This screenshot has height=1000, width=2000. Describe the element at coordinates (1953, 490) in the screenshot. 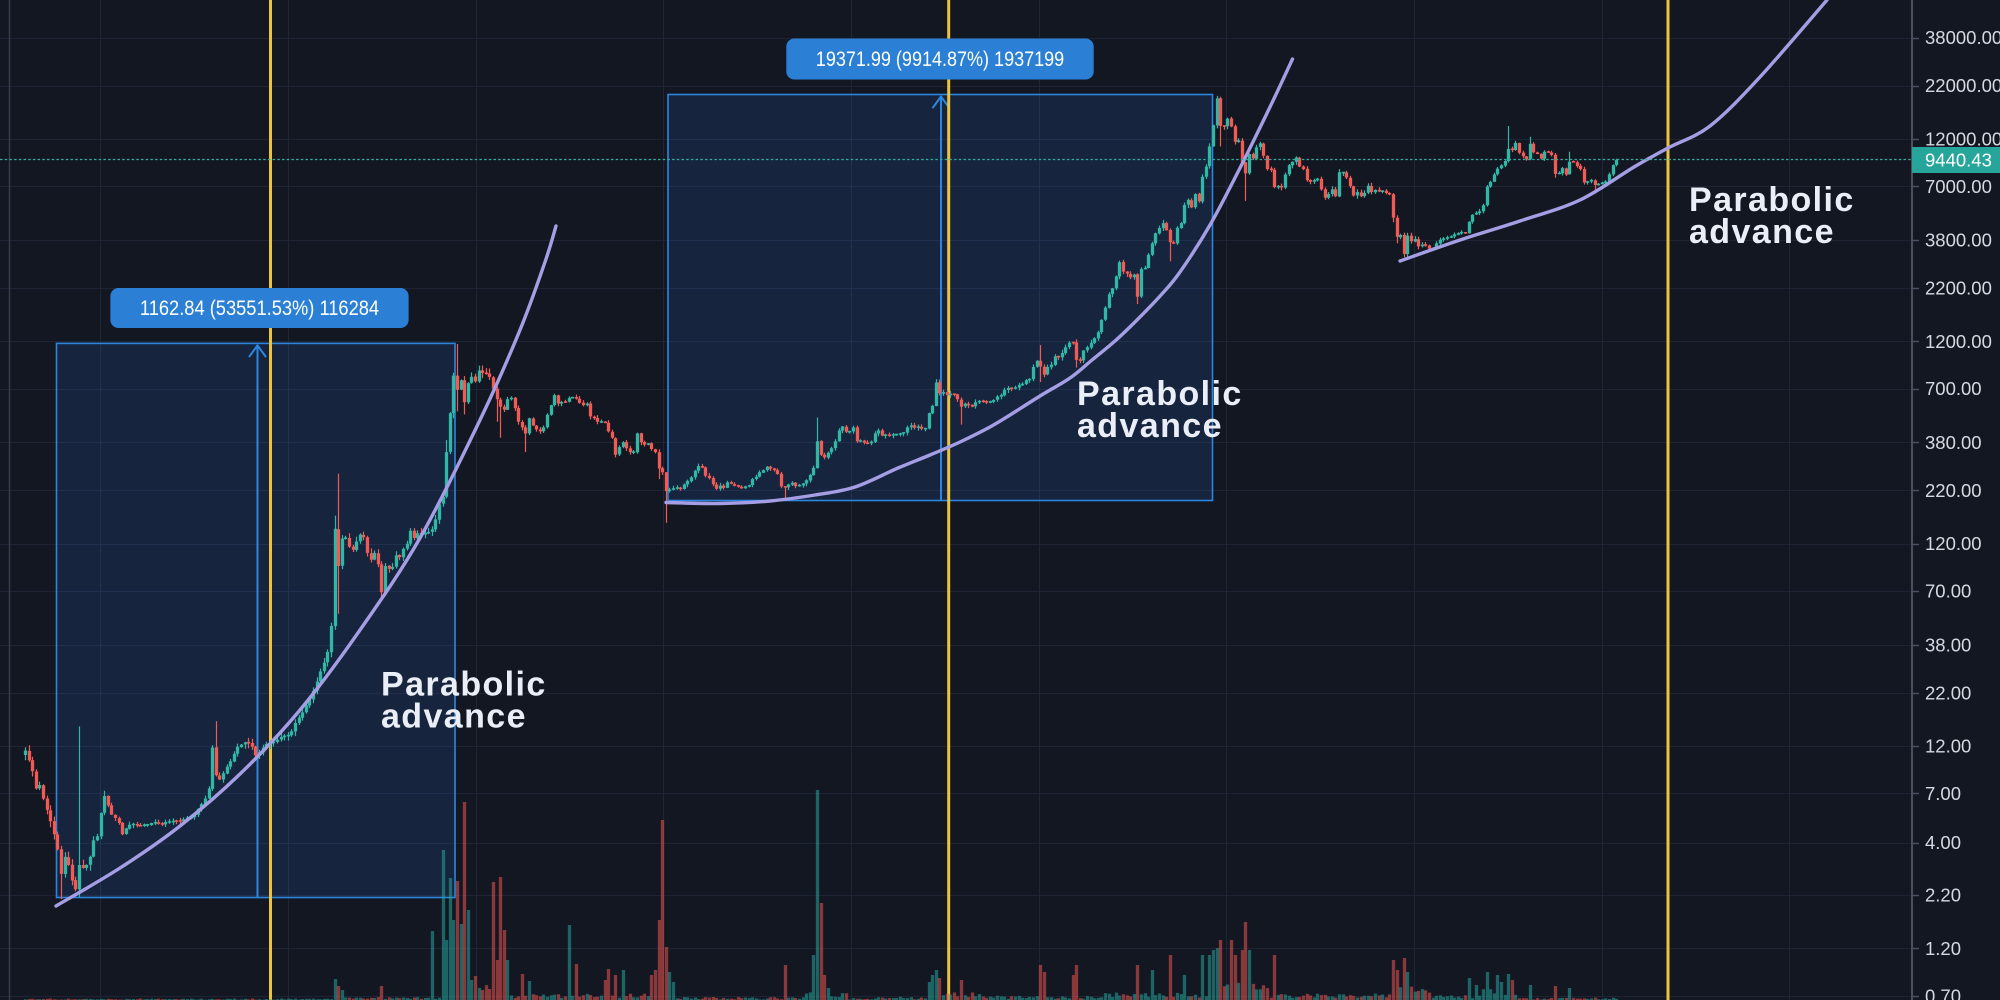

I see `svg-text: 220.00` at that location.